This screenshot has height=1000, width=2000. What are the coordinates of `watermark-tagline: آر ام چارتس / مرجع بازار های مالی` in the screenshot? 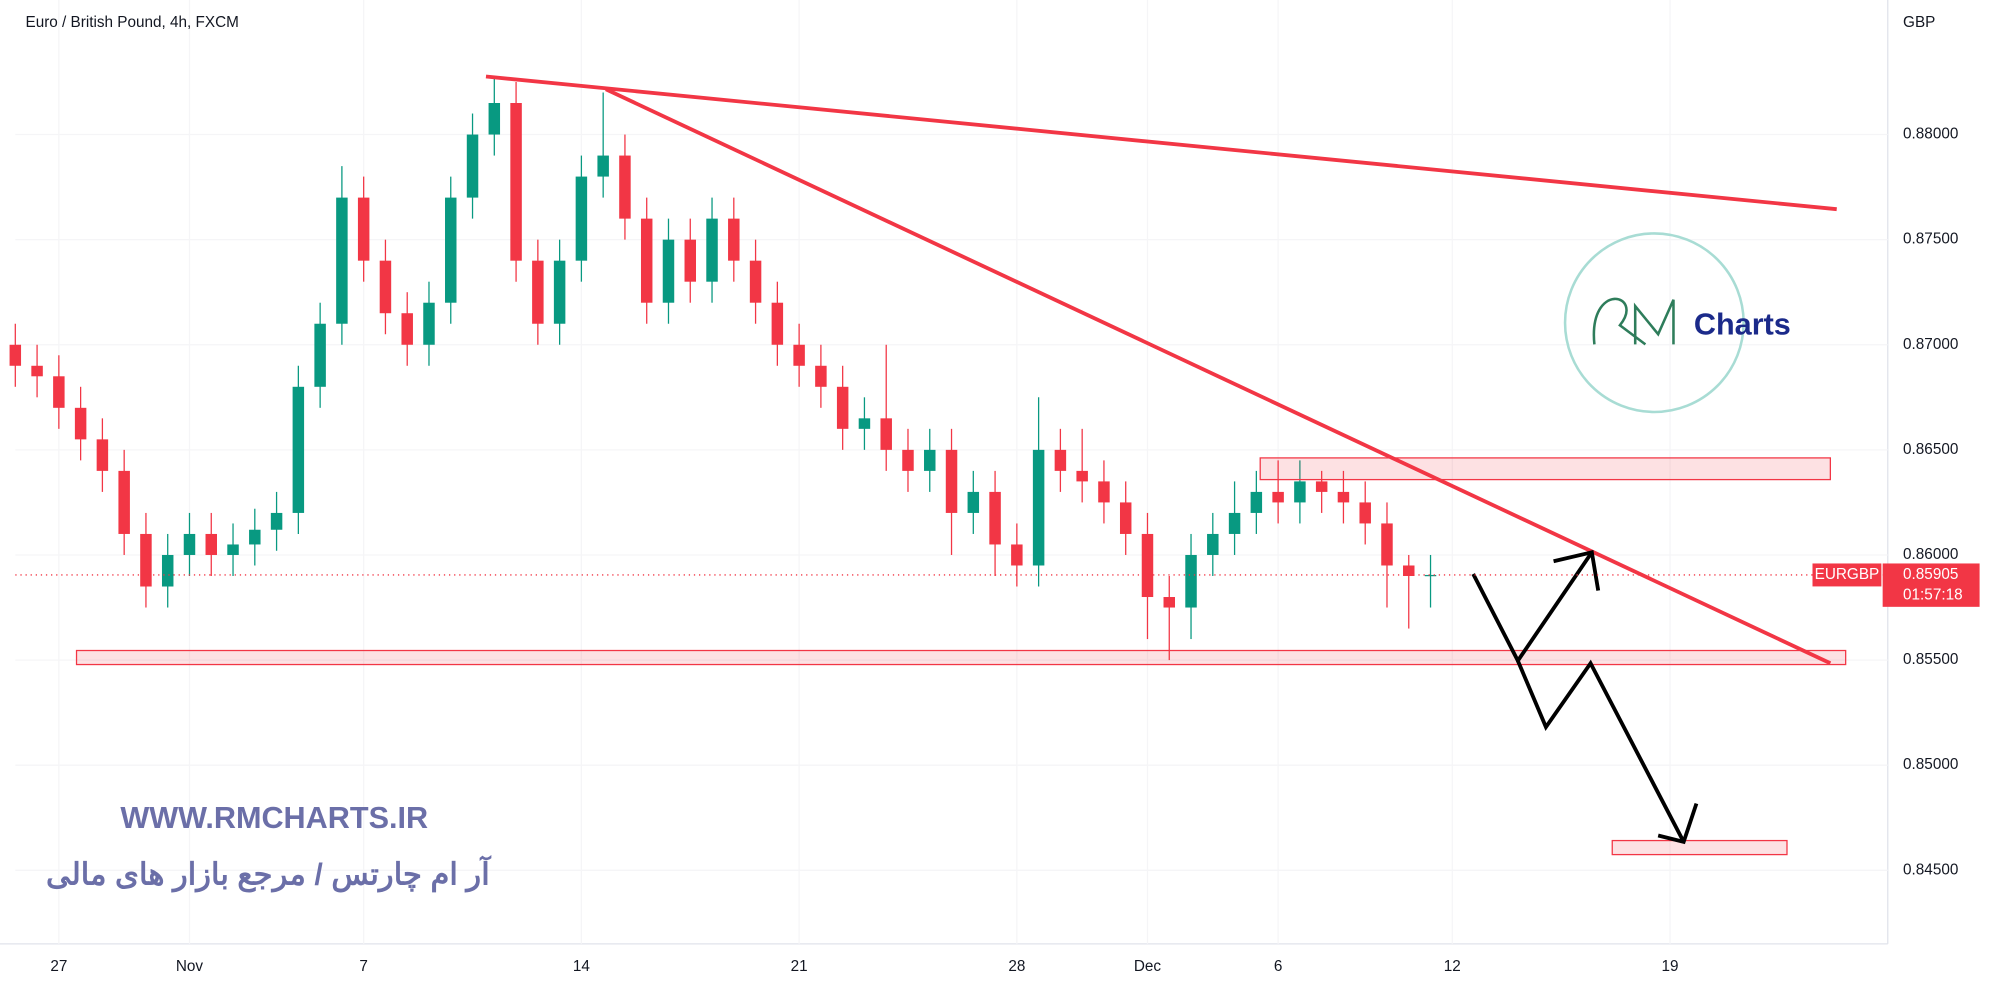 It's located at (269, 873).